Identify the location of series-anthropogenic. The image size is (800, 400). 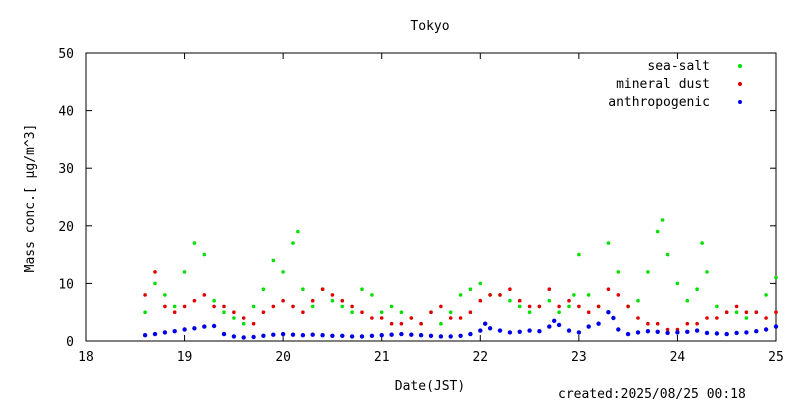
(460, 325).